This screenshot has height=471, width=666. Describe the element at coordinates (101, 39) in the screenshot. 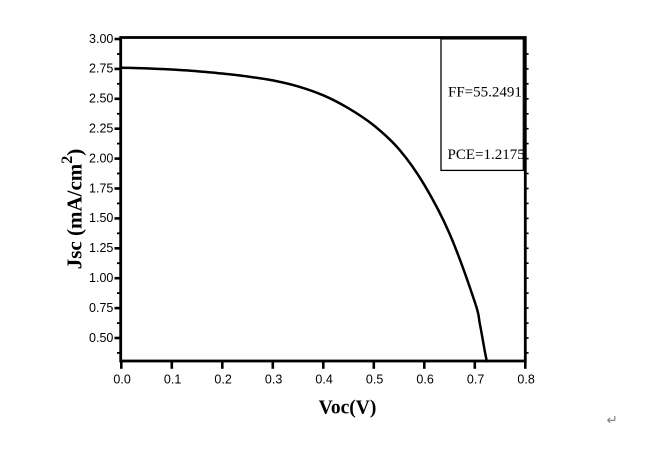

I see `svg-text: 3.00` at that location.